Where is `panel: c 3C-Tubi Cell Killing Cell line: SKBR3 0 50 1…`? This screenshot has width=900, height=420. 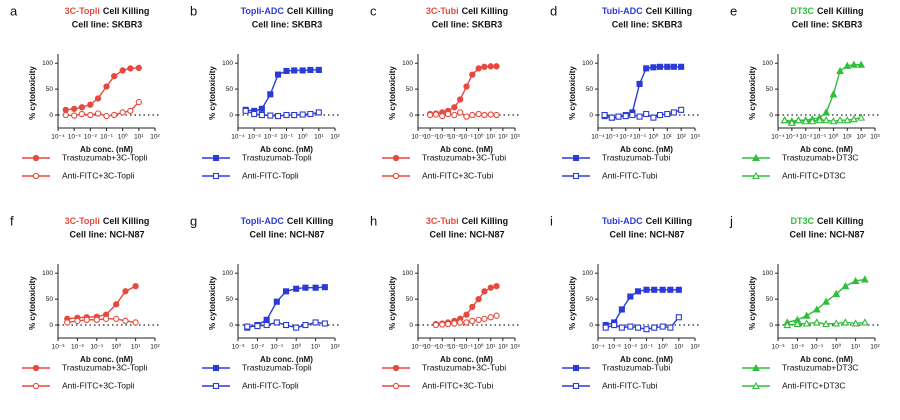 panel: c 3C-Tubi Cell Killing Cell line: SKBR3 0 50 1… is located at coordinates (445, 91).